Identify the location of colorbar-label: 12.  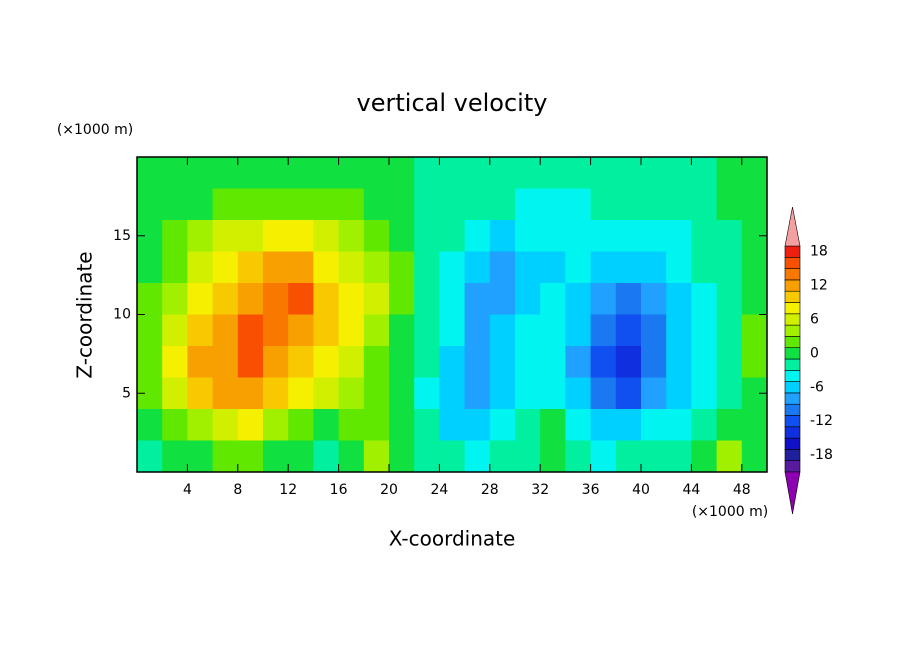
(819, 286).